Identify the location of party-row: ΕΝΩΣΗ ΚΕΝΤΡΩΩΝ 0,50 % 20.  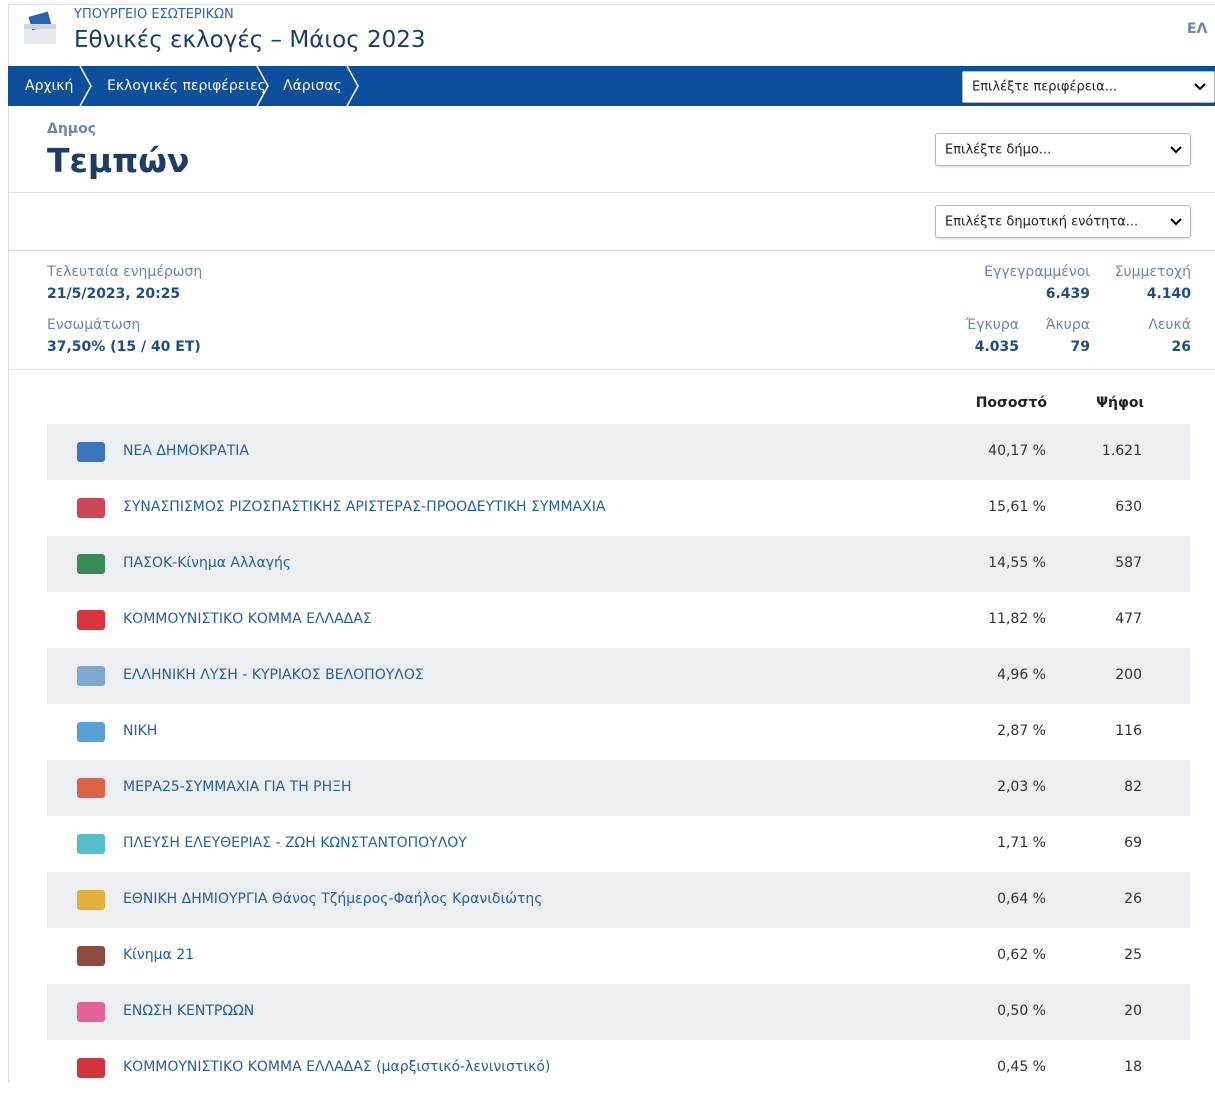
(618, 1012).